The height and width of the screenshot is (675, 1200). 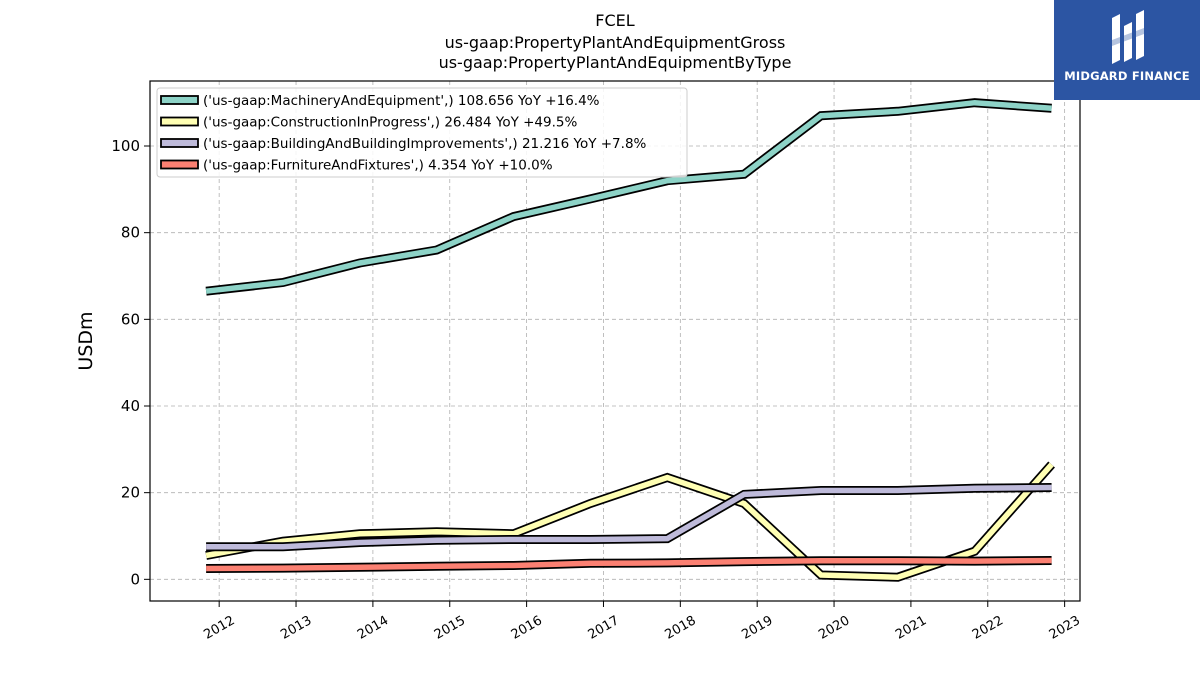 I want to click on chart-title-line-3: us-gaap:PropertyPlantAndEquipmentByType, so click(x=615, y=62).